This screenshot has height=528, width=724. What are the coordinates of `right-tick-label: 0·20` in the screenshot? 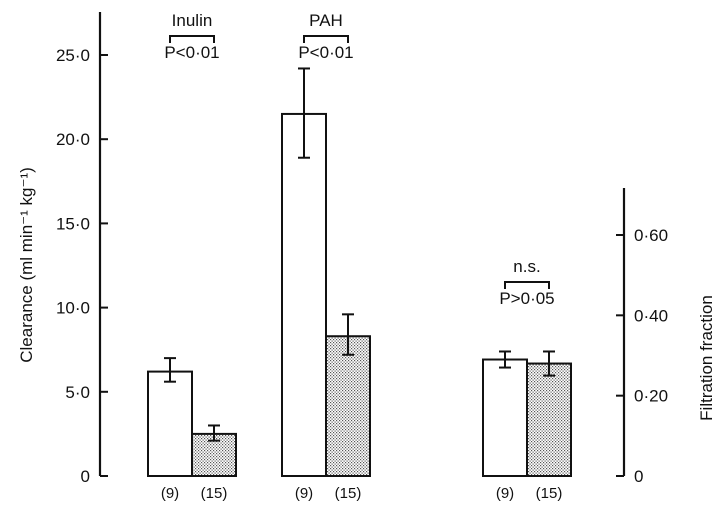 It's located at (651, 396).